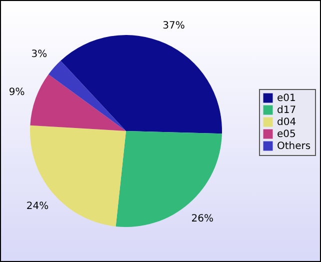  What do you see at coordinates (39, 54) in the screenshot?
I see `data-label: 3%` at bounding box center [39, 54].